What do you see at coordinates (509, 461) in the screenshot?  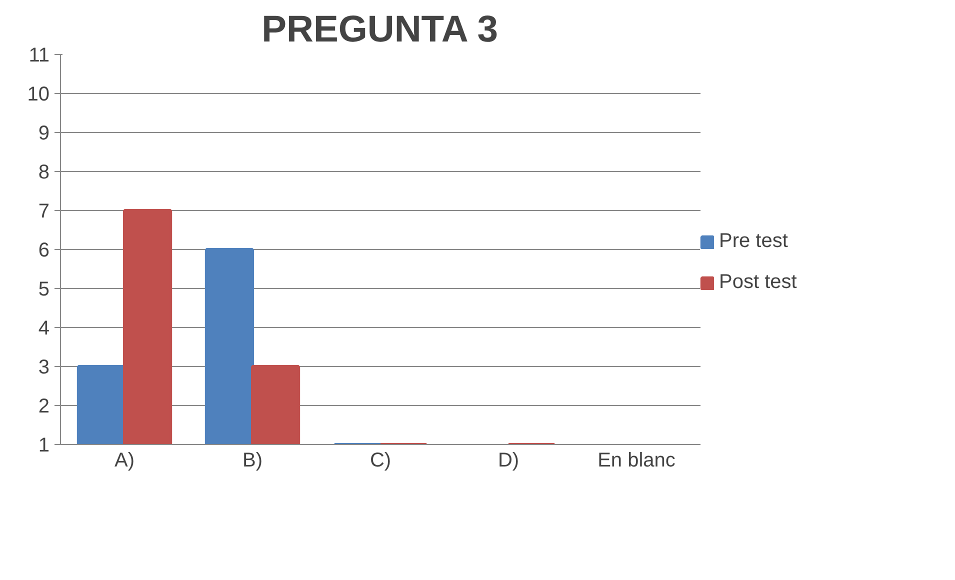 I see `x-tick-label: D)` at bounding box center [509, 461].